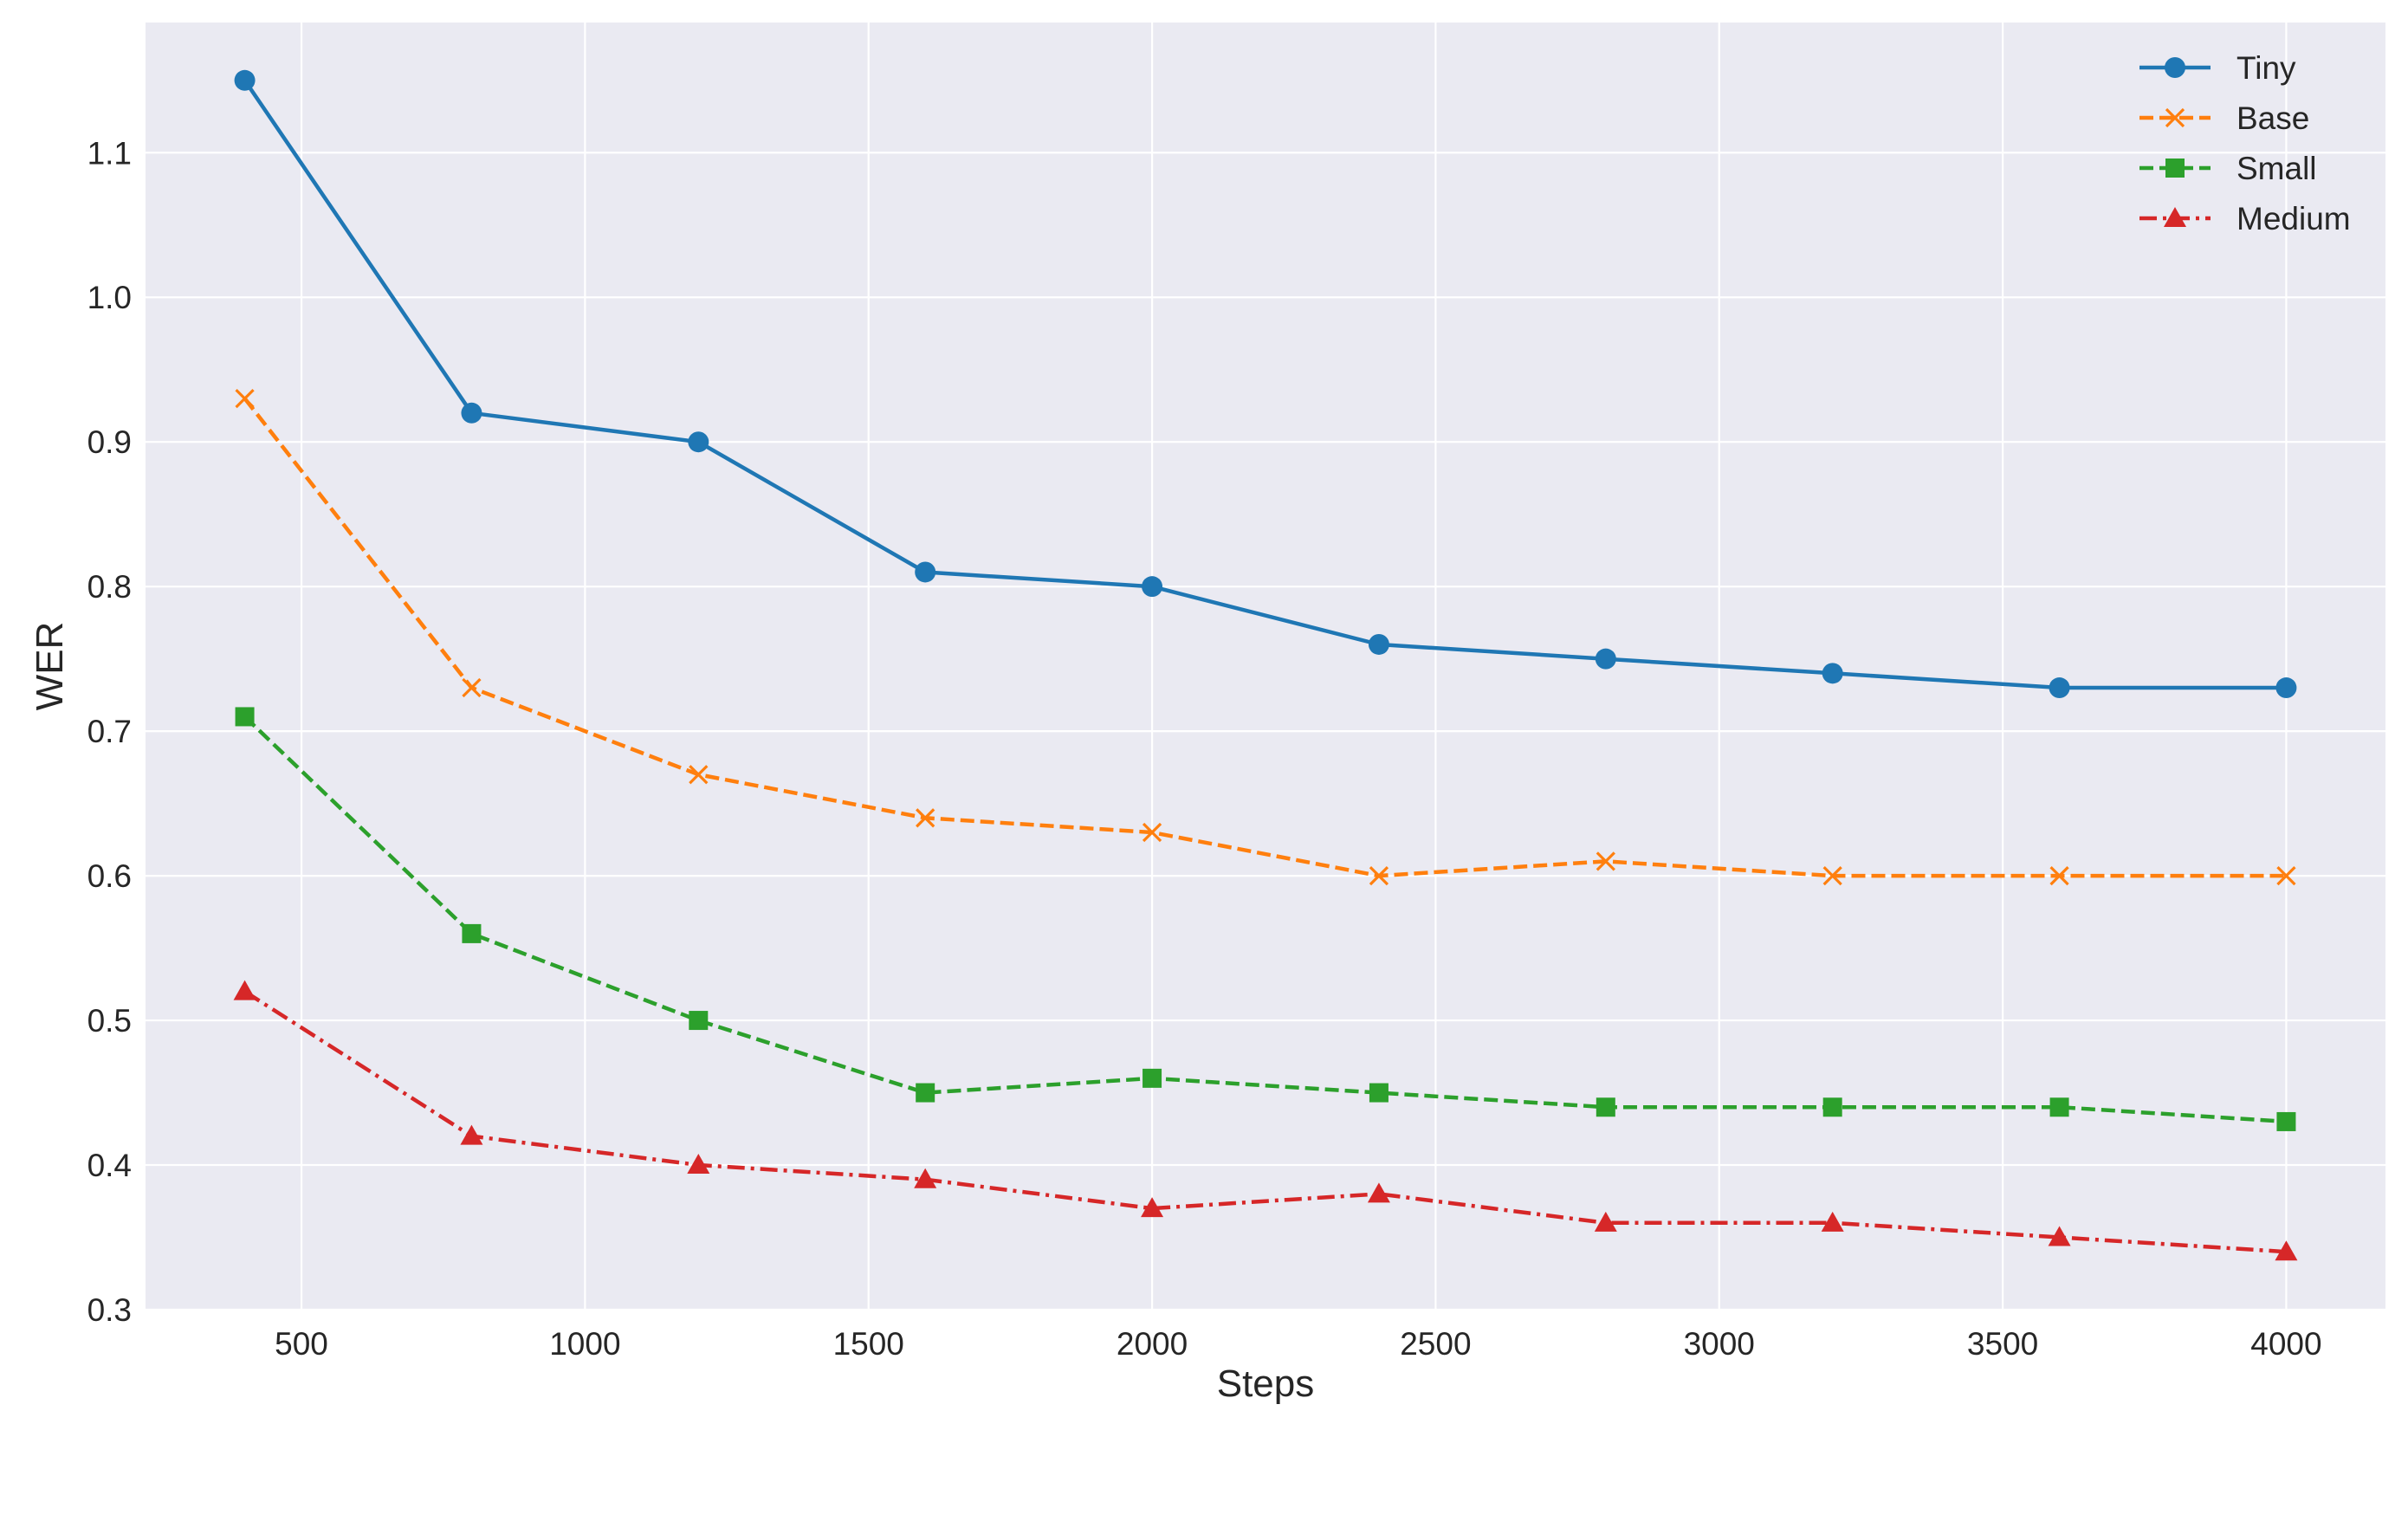 This screenshot has width=2408, height=1521. What do you see at coordinates (109, 587) in the screenshot?
I see `y-tick-label: 0.8` at bounding box center [109, 587].